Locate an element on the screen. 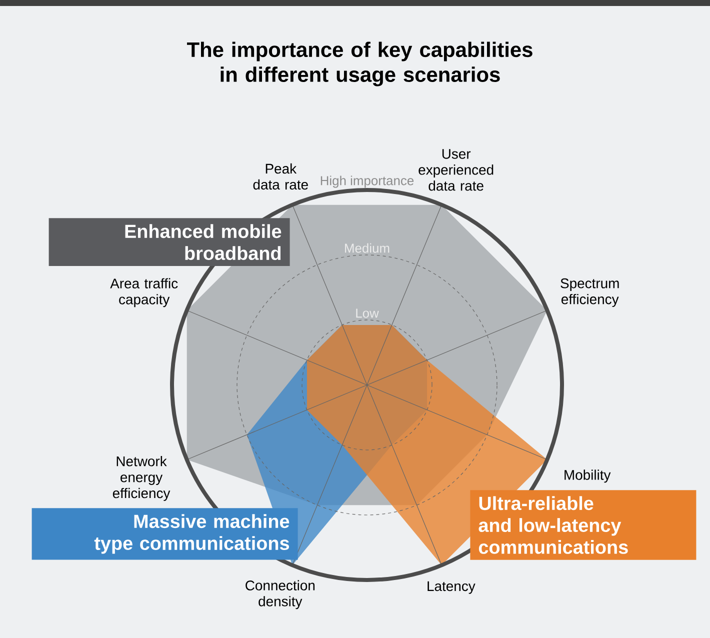  spoke-label: Spectrum efficiency is located at coordinates (589, 292).